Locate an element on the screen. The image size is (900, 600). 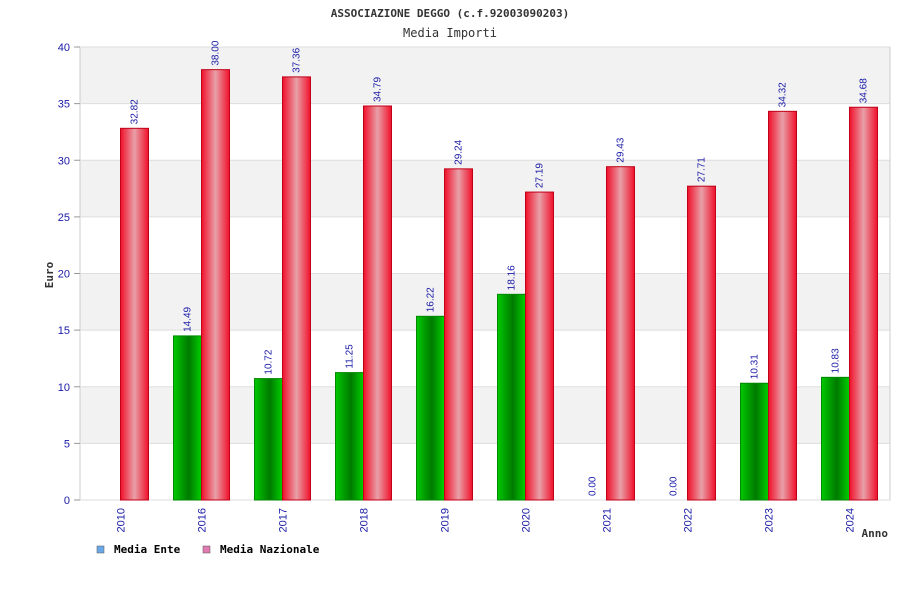
data-label: 18.16 is located at coordinates (512, 277).